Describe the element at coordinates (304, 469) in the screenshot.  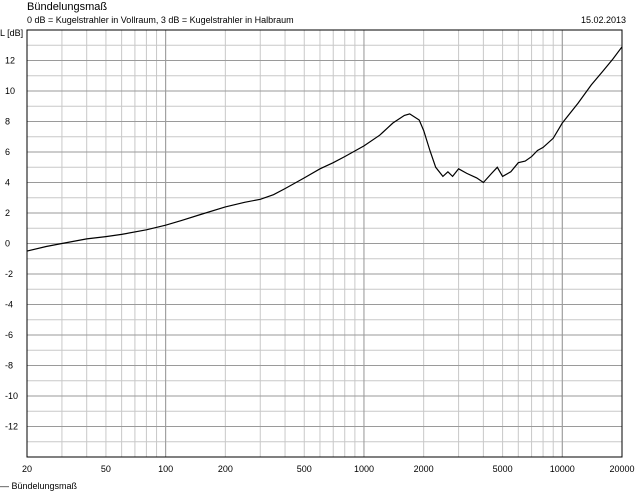
I see `x-tick-label: 500` at that location.